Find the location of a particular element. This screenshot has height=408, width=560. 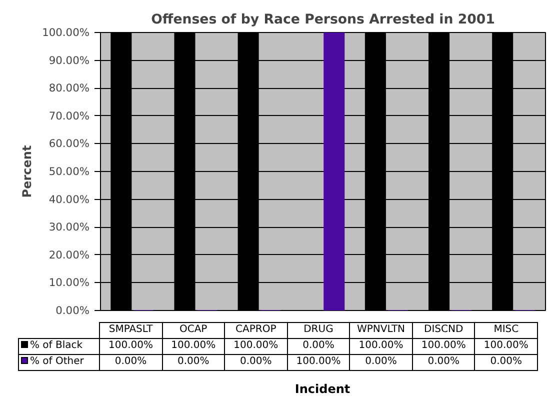

y-axis-title: Percent is located at coordinates (27, 171).